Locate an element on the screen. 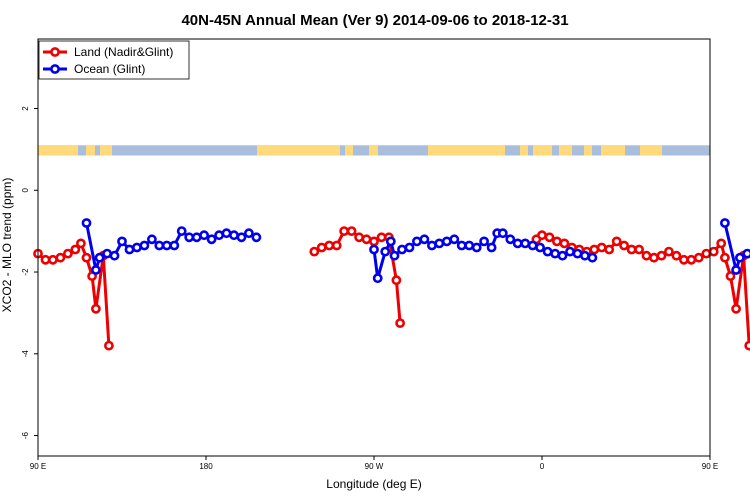  x-tick-label-2: 90 W is located at coordinates (374, 466).